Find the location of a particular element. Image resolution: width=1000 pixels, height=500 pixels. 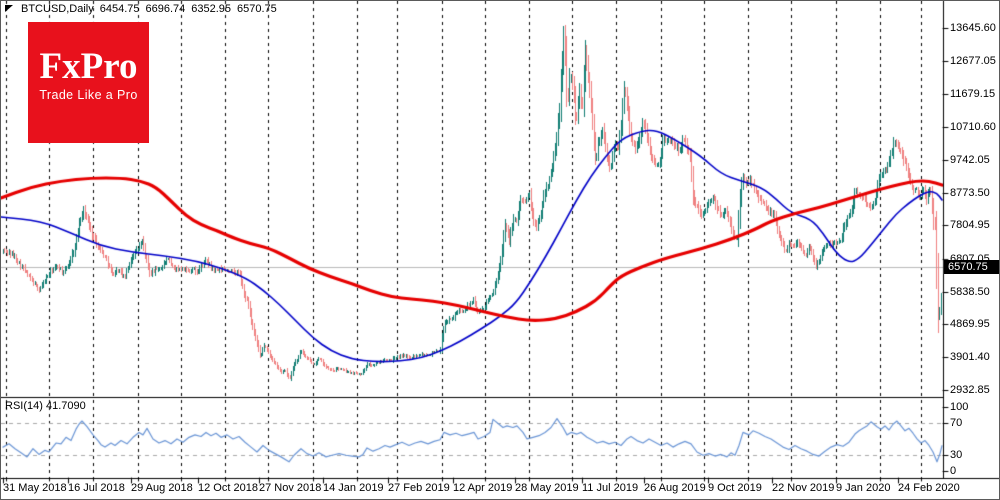

date-axis-label: 31 May 2018 is located at coordinates (35, 488).